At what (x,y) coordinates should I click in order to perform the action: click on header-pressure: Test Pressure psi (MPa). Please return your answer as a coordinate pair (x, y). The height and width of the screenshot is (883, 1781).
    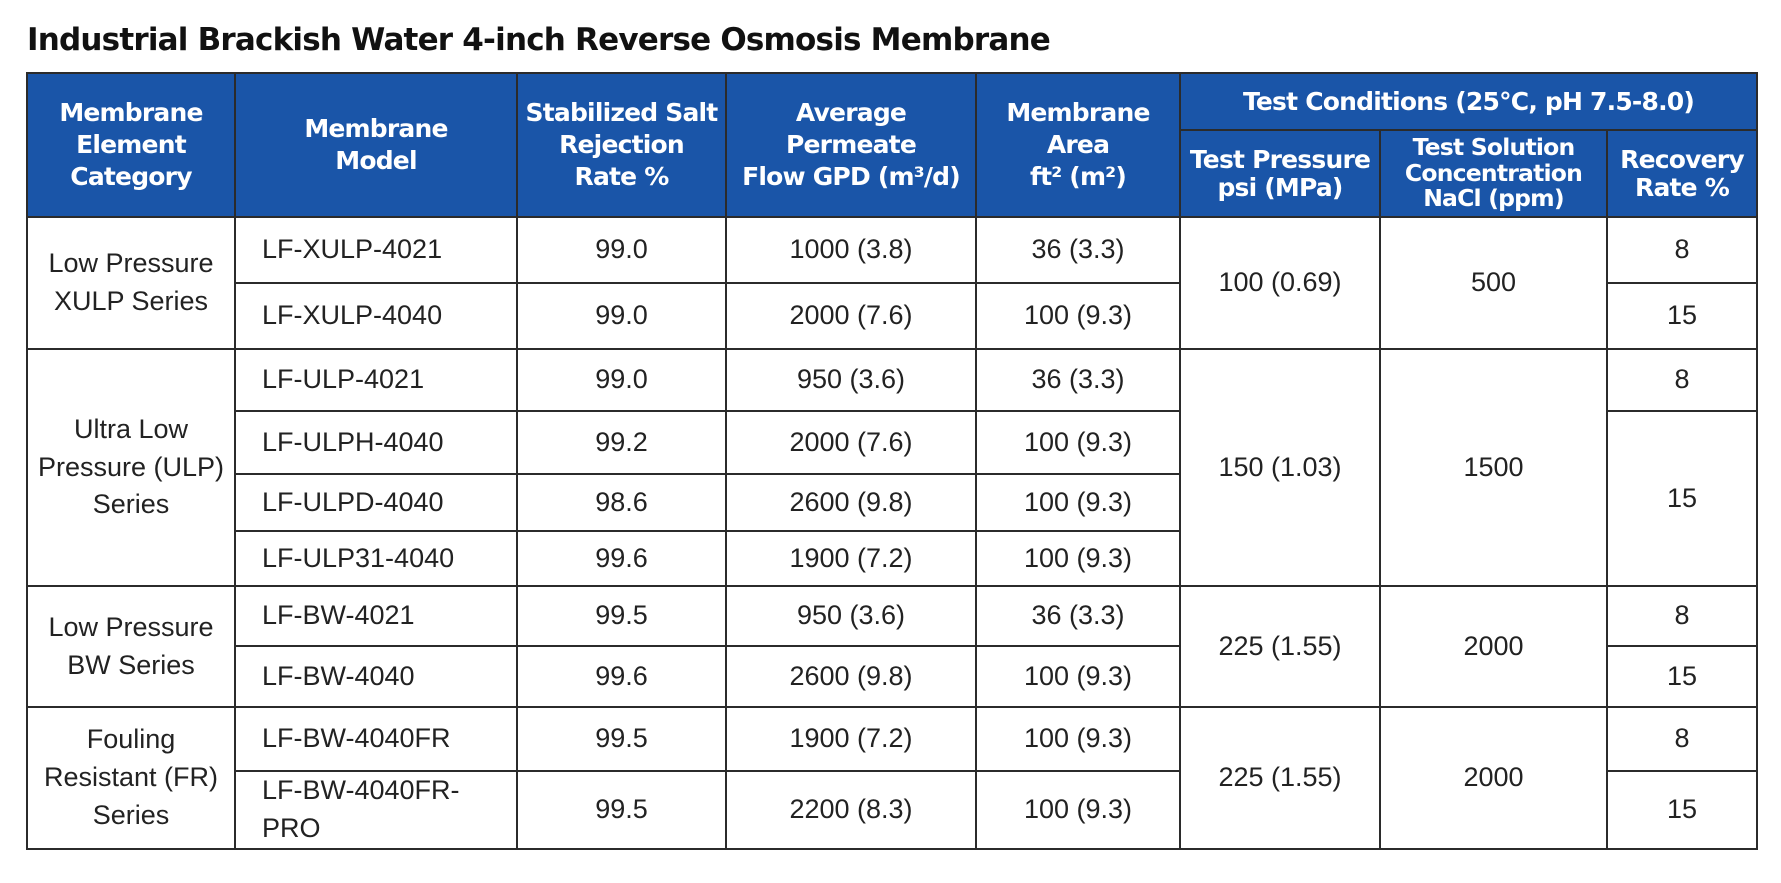
    Looking at the image, I should click on (1280, 173).